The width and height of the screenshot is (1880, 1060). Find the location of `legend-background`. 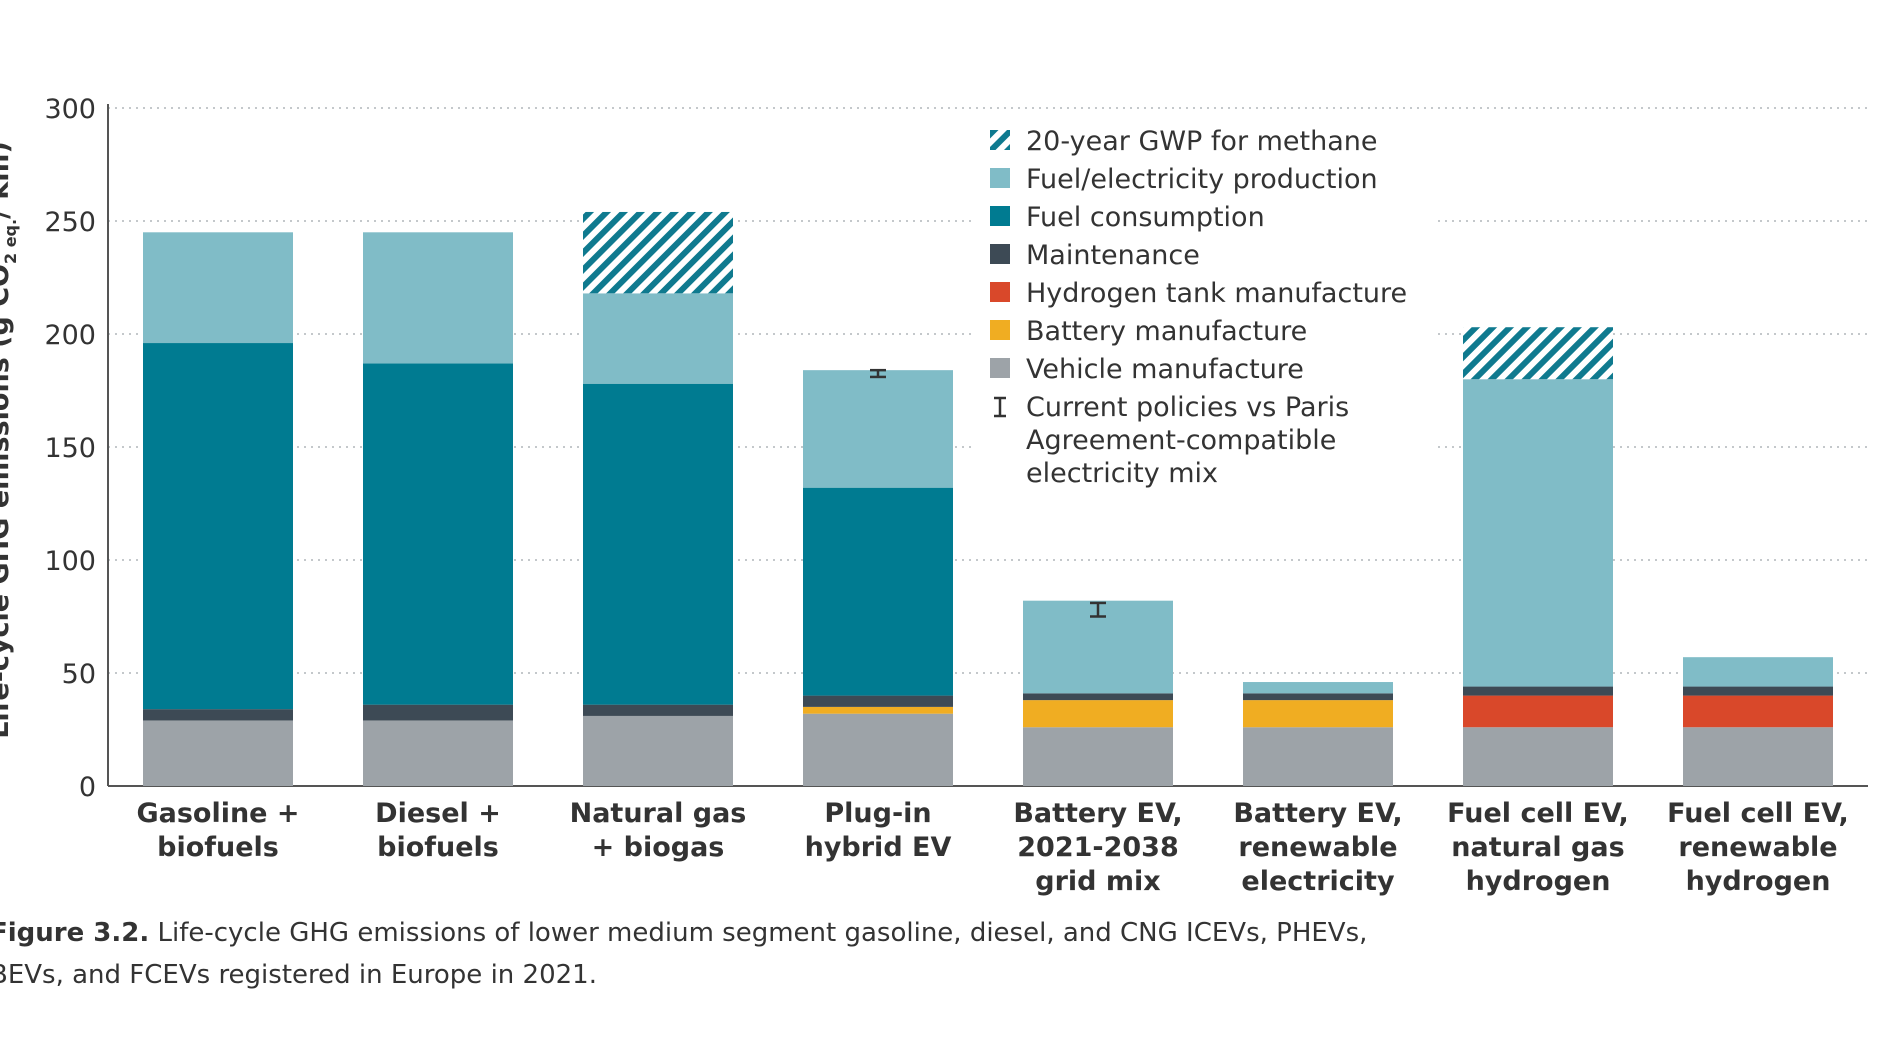

legend-background is located at coordinates (1206, 307).